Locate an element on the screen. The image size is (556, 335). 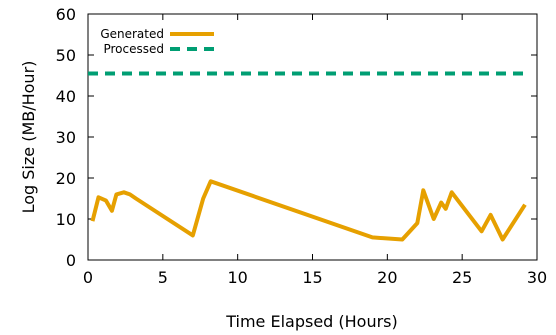
y-tick-label: 10 is located at coordinates (66, 219).